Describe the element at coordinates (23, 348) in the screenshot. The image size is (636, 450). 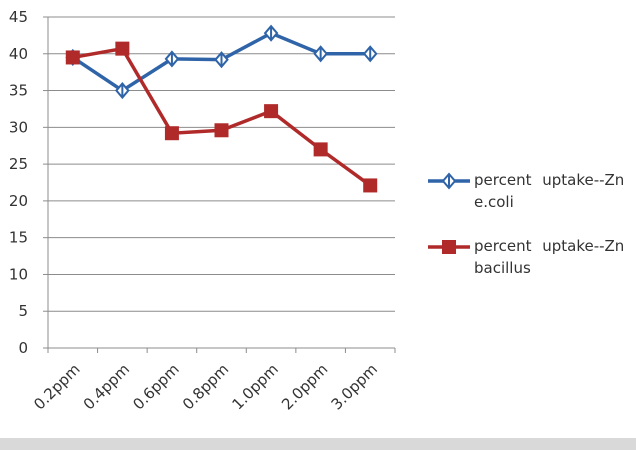
I see `y-tick-label: 0` at that location.